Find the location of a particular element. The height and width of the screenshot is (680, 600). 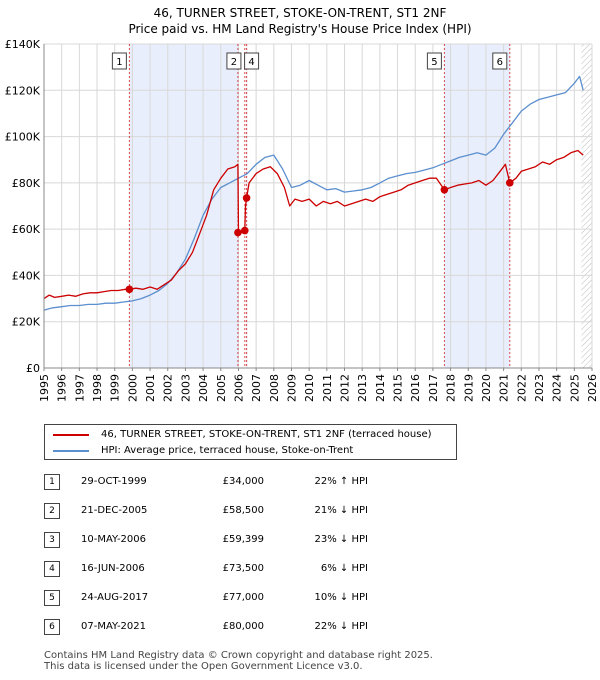

x-tick-label: 1997 is located at coordinates (79, 388).